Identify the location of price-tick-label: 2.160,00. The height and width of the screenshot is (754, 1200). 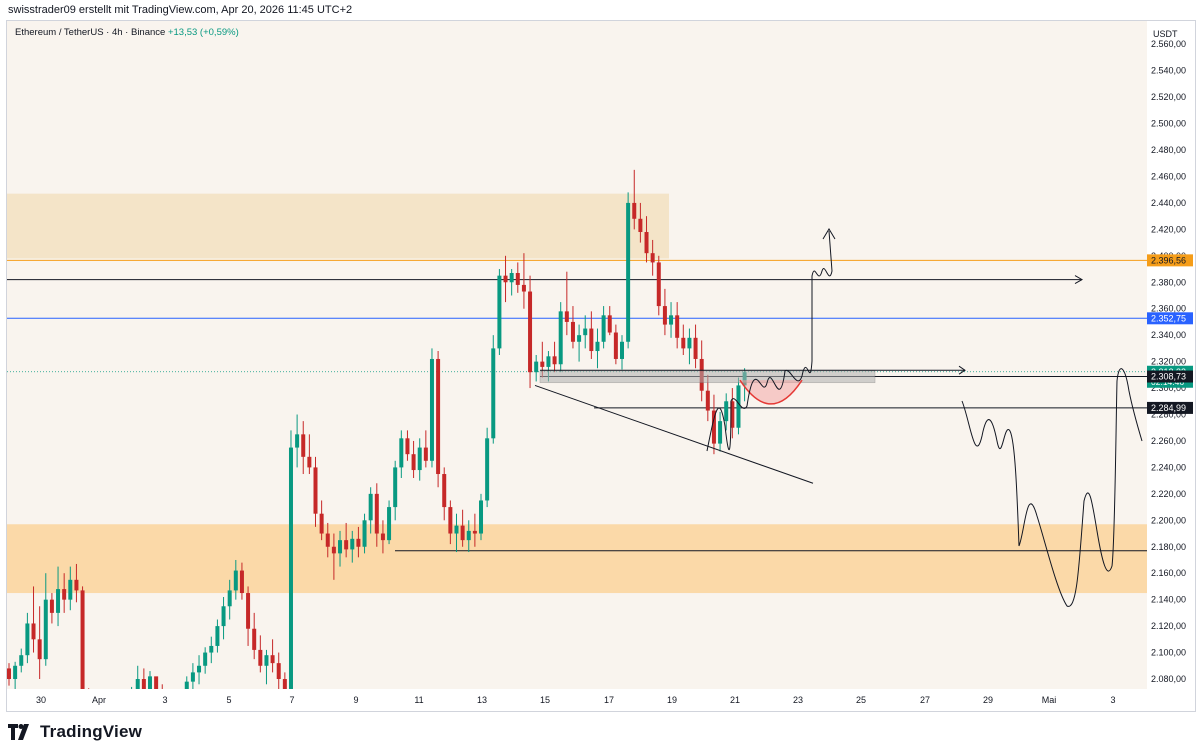
(1168, 573).